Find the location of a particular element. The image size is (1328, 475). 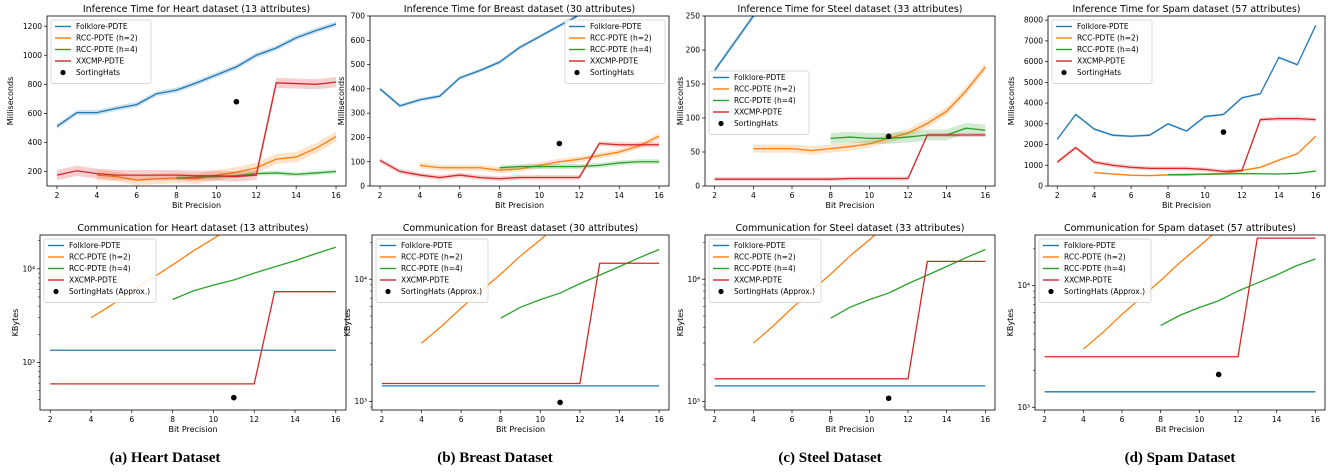

band-xxcmp-pdte is located at coordinates (1186, 145).